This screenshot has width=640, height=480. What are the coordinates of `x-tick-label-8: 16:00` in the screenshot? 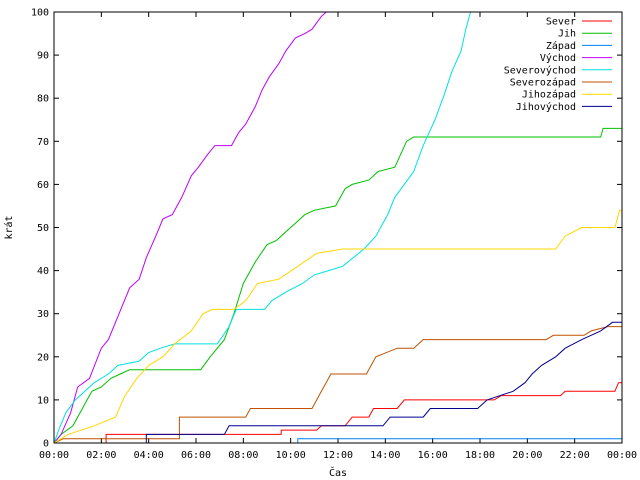 It's located at (433, 455).